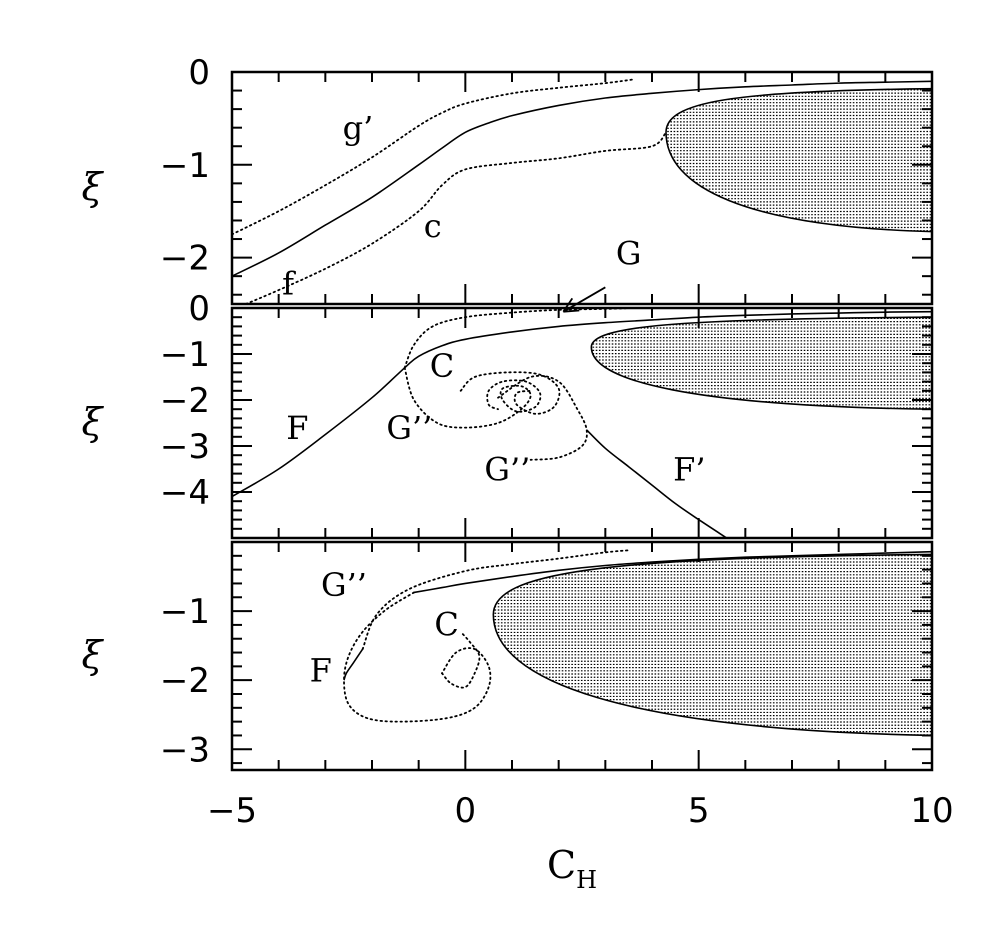 Image resolution: width=1002 pixels, height=936 pixels. What do you see at coordinates (584, 299) in the screenshot?
I see `arrow` at bounding box center [584, 299].